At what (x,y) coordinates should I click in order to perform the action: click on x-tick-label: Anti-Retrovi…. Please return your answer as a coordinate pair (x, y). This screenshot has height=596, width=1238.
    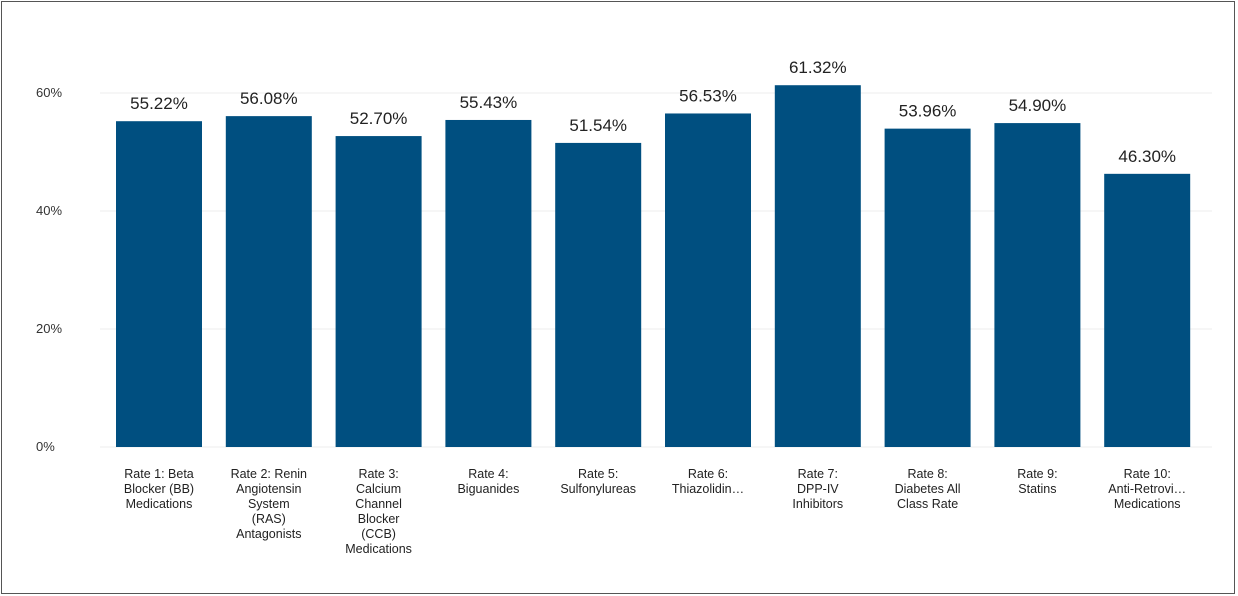
    Looking at the image, I should click on (1147, 489).